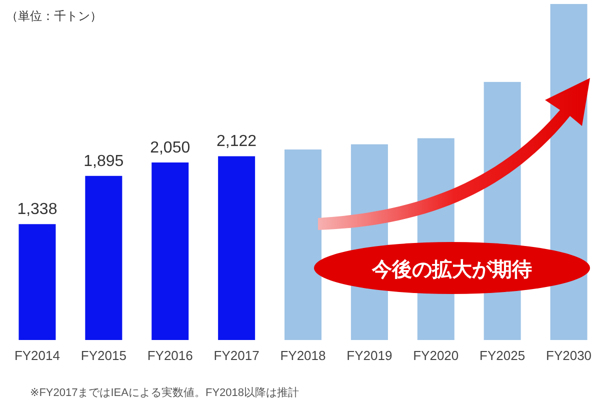 This screenshot has height=403, width=602. Describe the element at coordinates (436, 355) in the screenshot. I see `x-tick-label: FY2020` at that location.